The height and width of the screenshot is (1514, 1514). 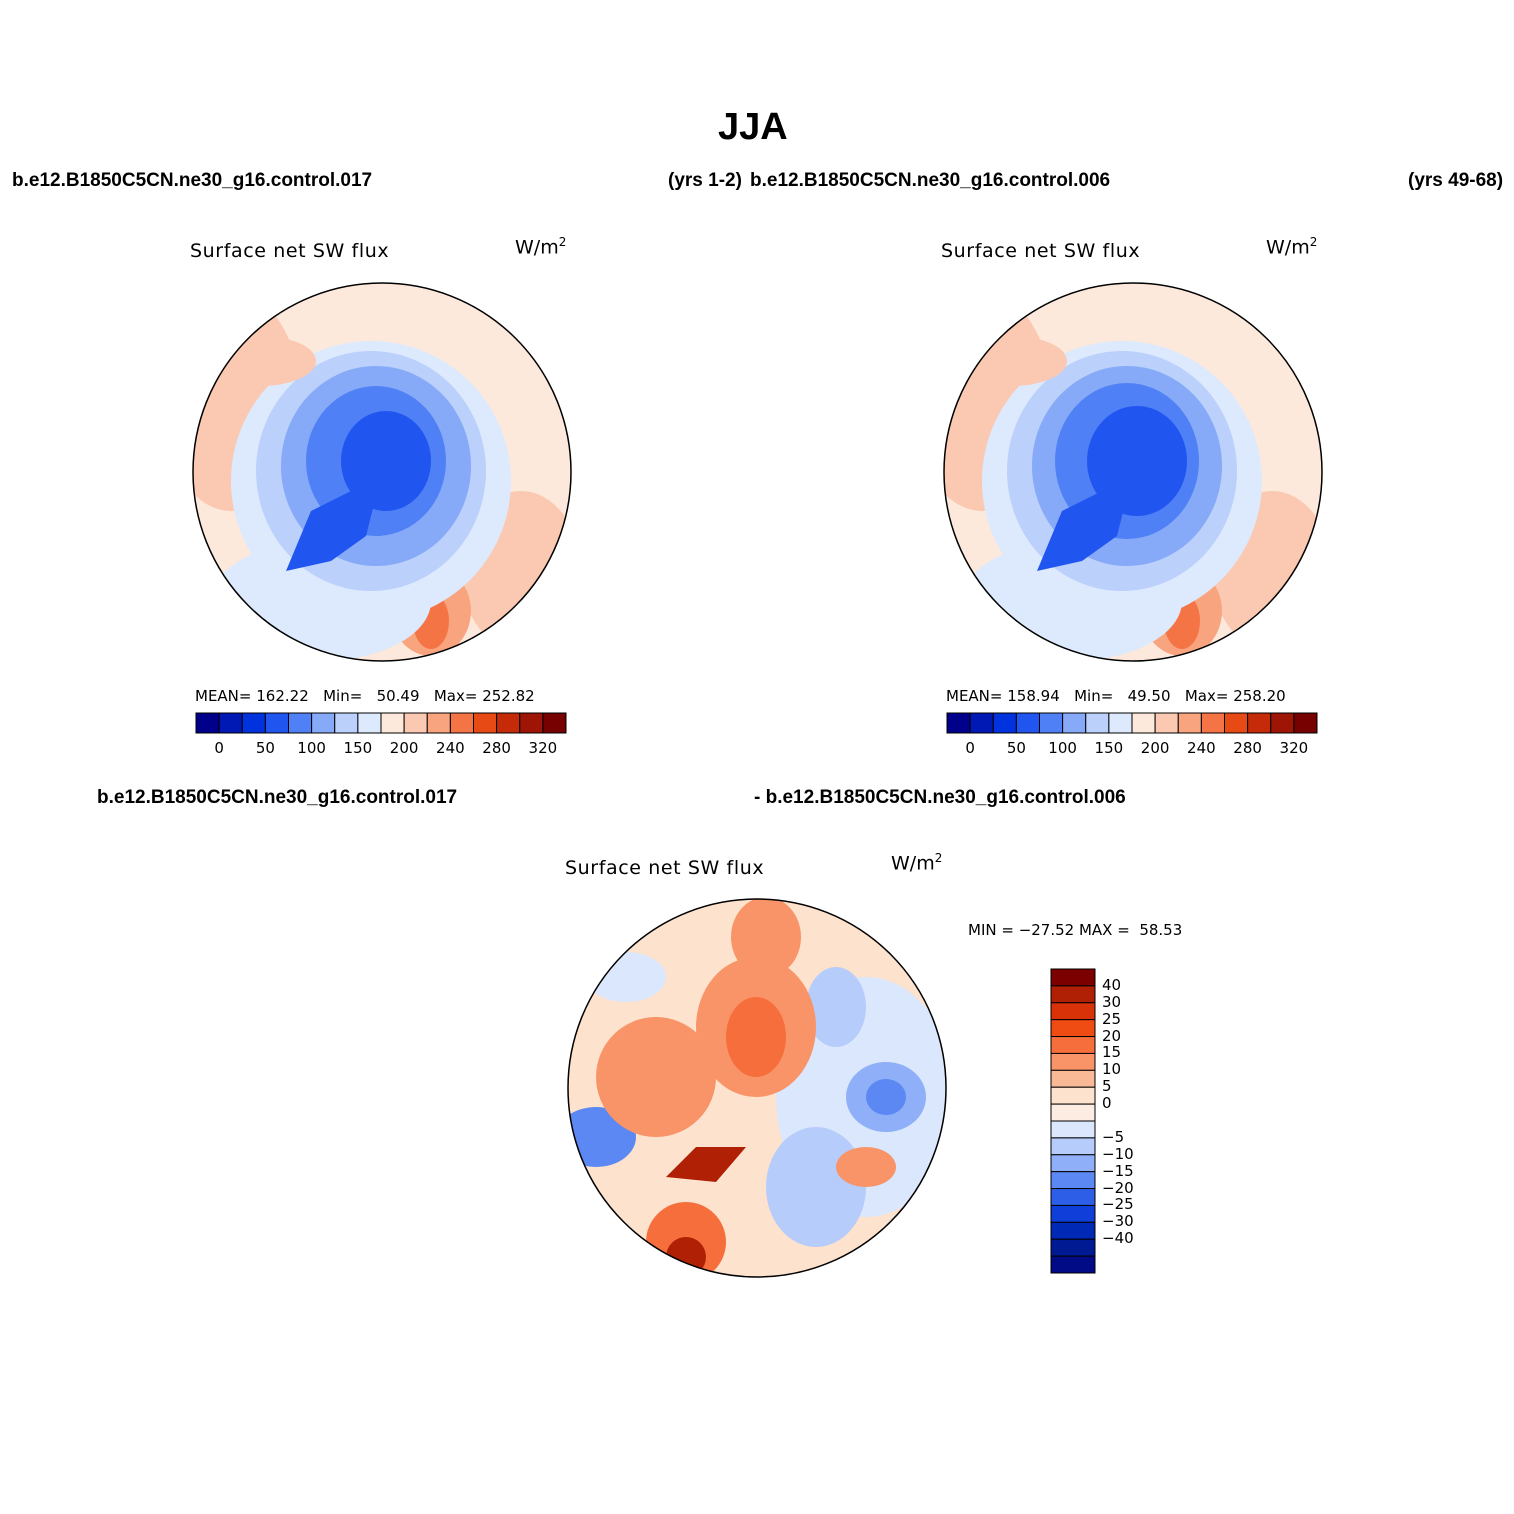 What do you see at coordinates (1113, 1136) in the screenshot?
I see `colorbar-tick-label: −5` at bounding box center [1113, 1136].